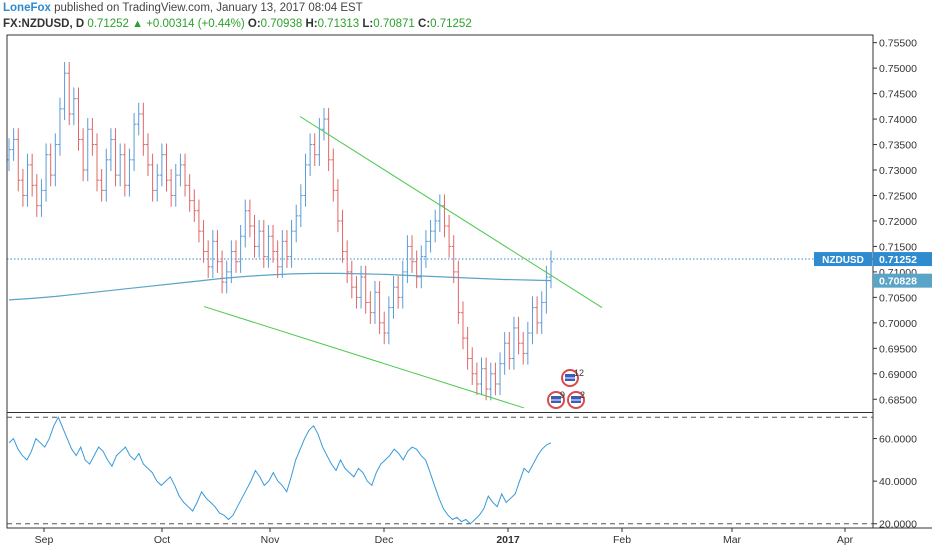 The width and height of the screenshot is (932, 550). What do you see at coordinates (138, 24) in the screenshot?
I see `up-arrow-icon: ▲` at bounding box center [138, 24].